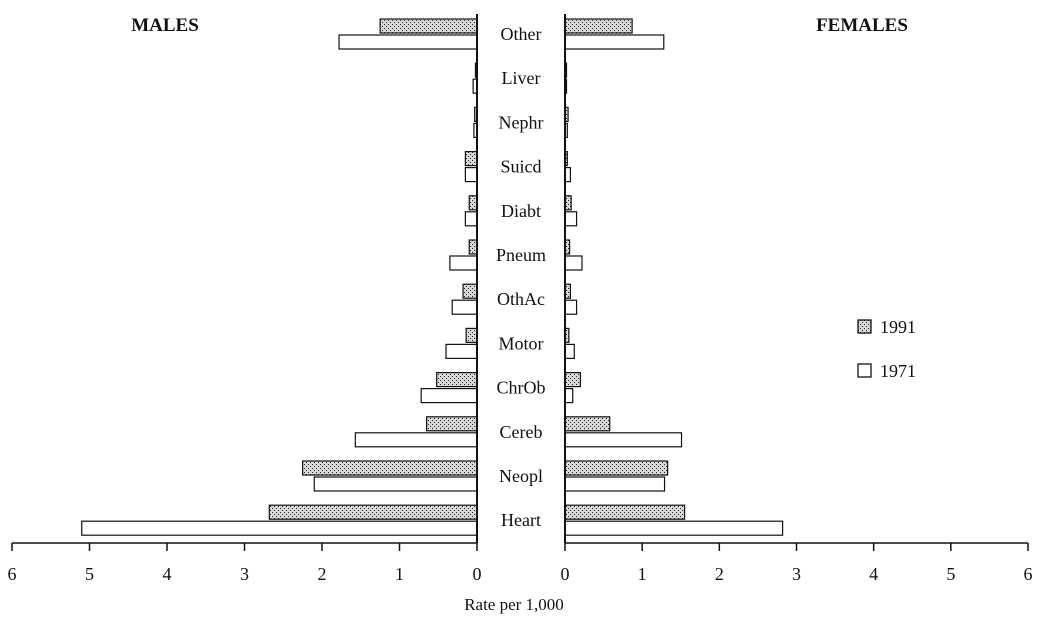 Image resolution: width=1038 pixels, height=619 pixels. Describe the element at coordinates (674, 528) in the screenshot. I see `bar-female-1971-heart` at that location.